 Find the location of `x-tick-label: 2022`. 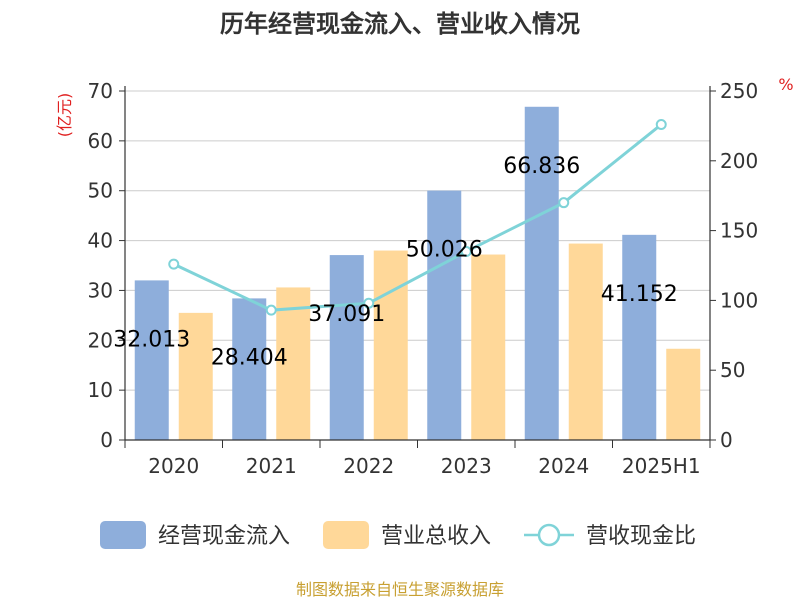

x-tick-label: 2022 is located at coordinates (368, 466).